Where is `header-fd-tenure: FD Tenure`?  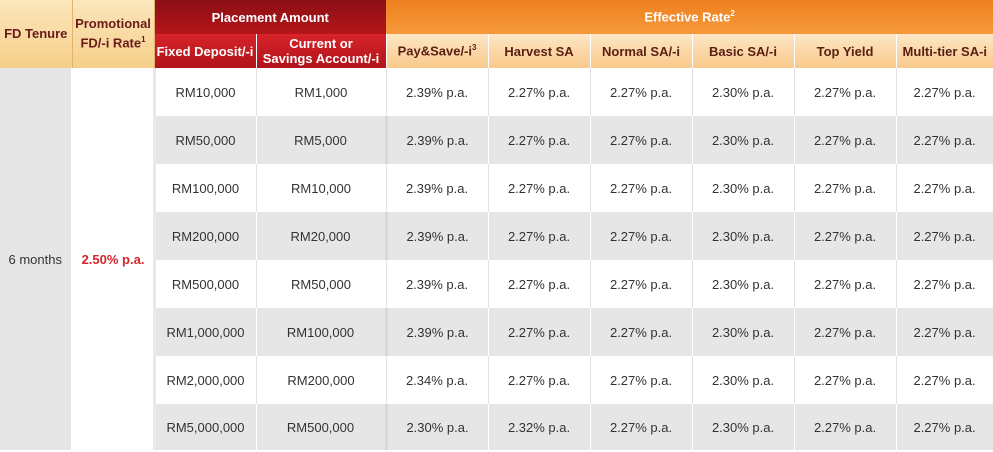 header-fd-tenure: FD Tenure is located at coordinates (36, 34).